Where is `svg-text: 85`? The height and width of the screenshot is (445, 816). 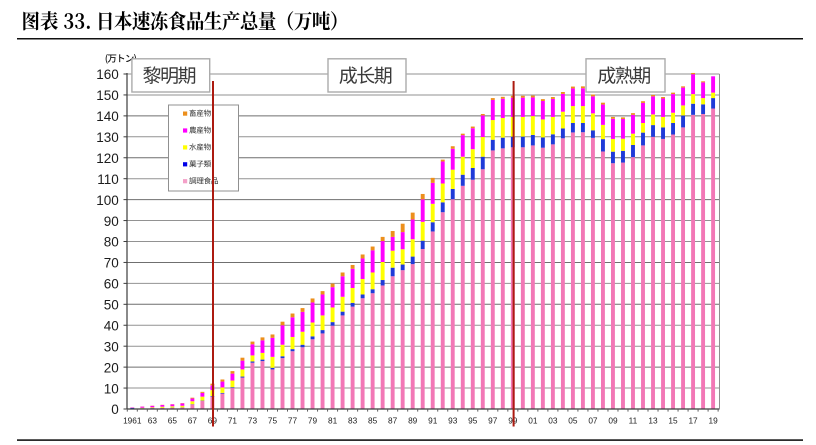
svg-text: 85 is located at coordinates (373, 421).